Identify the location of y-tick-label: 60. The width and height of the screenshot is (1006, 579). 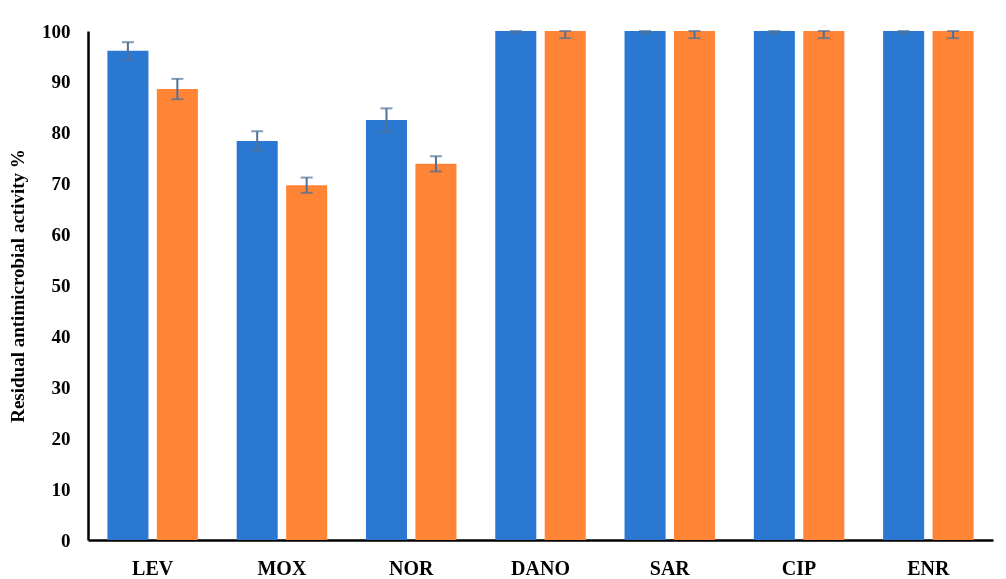
(61, 235).